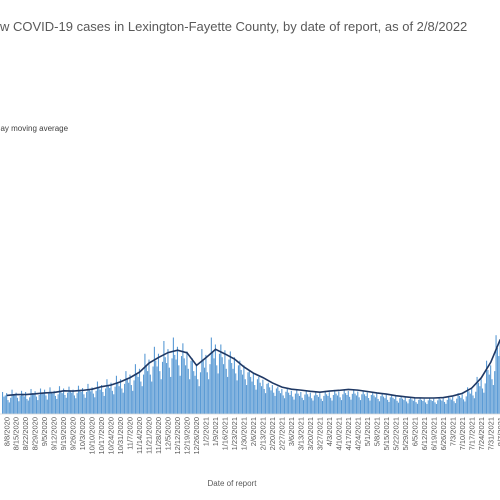 The height and width of the screenshot is (500, 500). What do you see at coordinates (490, 433) in the screenshot?
I see `x-tick-label: 7/31/2021` at bounding box center [490, 433].